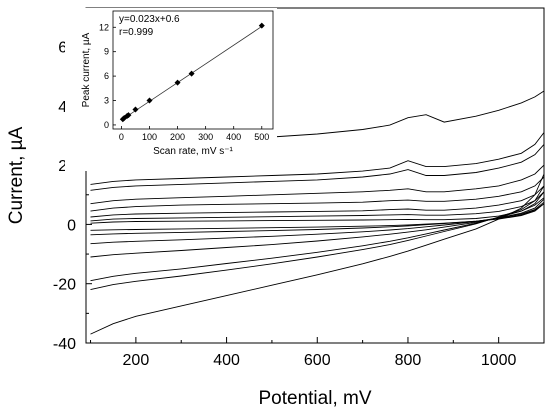  What do you see at coordinates (226, 360) in the screenshot?
I see `x-tick-label: 400` at bounding box center [226, 360].